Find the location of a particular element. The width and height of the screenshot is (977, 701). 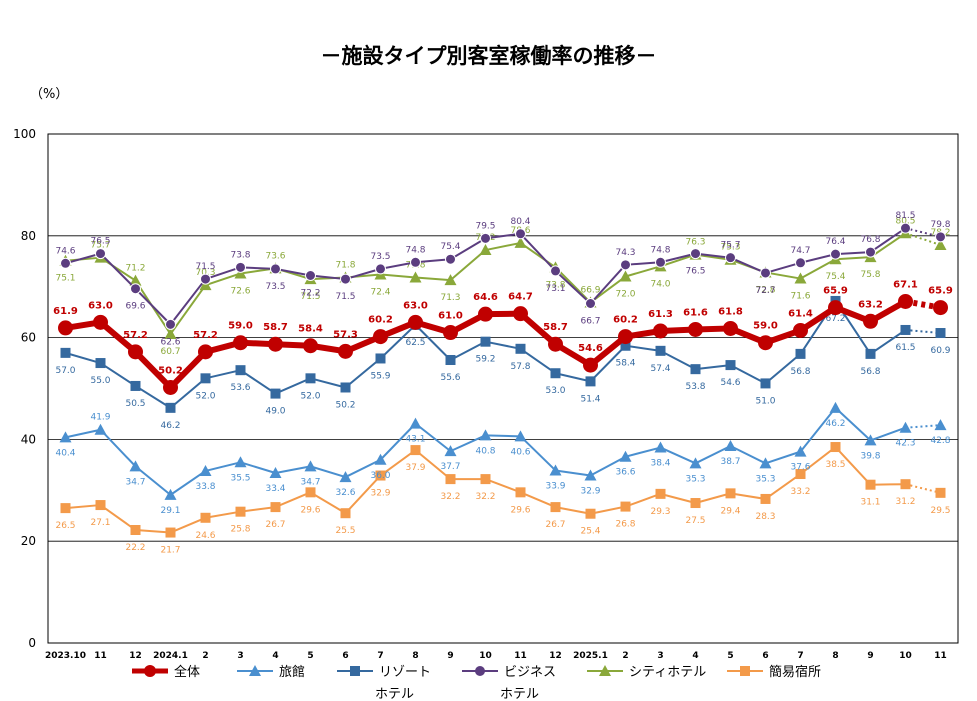

data-label: 32.9 is located at coordinates (380, 494).